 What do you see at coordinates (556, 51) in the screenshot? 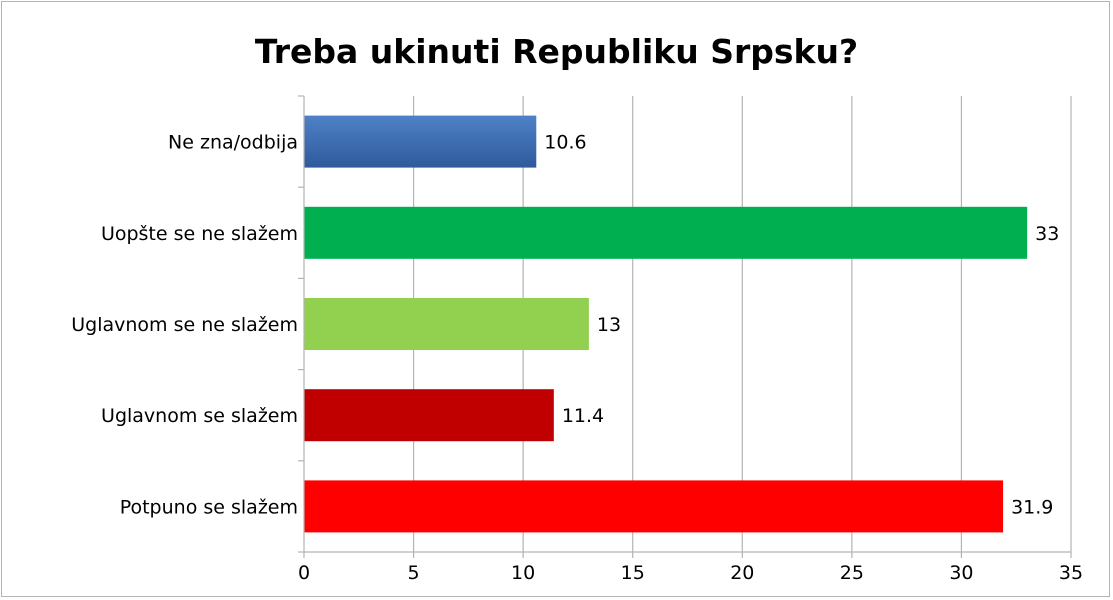
I see `chart-title: Treba ukinuti Republiku Srpsku?` at bounding box center [556, 51].